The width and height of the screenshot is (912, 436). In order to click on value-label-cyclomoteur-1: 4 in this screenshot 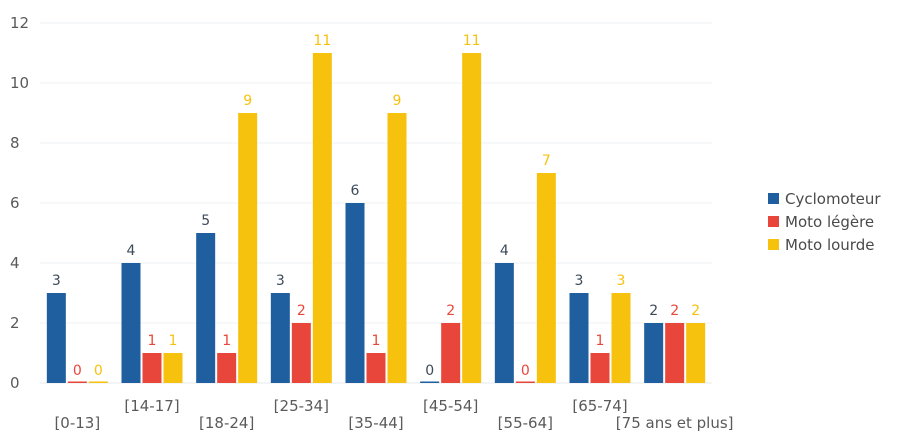, I will do `click(131, 251)`.